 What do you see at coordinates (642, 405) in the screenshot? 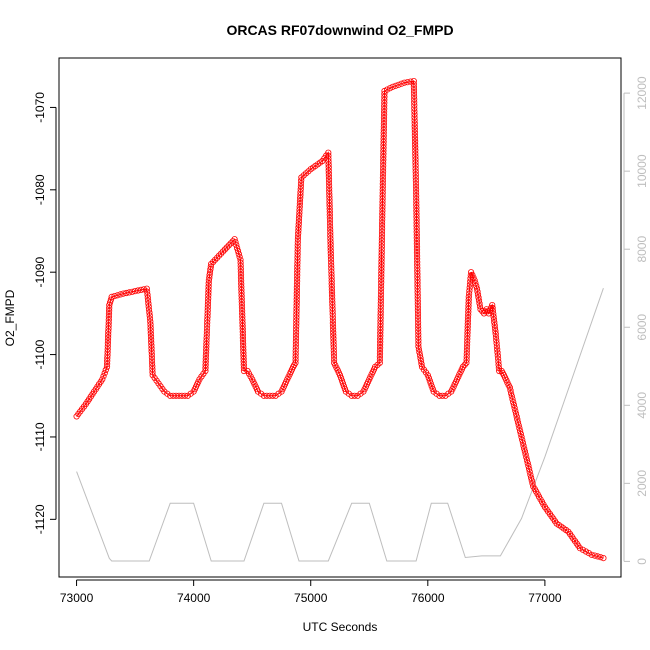
I see `secondary-y-tick-label: 4000` at bounding box center [642, 405].